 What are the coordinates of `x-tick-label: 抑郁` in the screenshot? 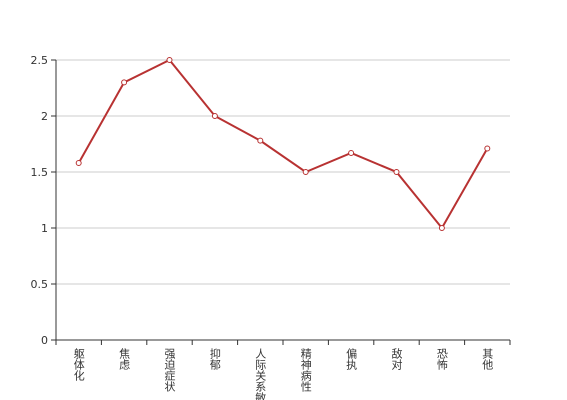 It's located at (214, 358).